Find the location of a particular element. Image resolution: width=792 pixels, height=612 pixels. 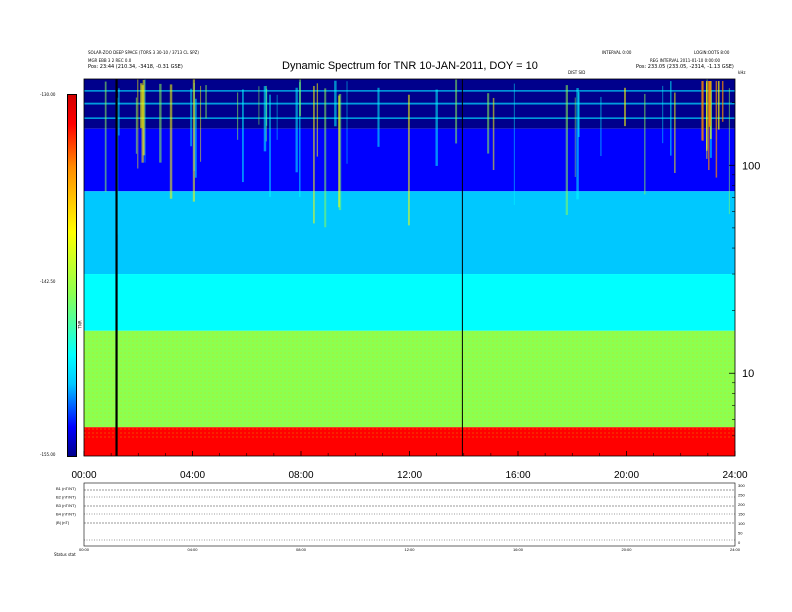

colorbar is located at coordinates (72, 275).